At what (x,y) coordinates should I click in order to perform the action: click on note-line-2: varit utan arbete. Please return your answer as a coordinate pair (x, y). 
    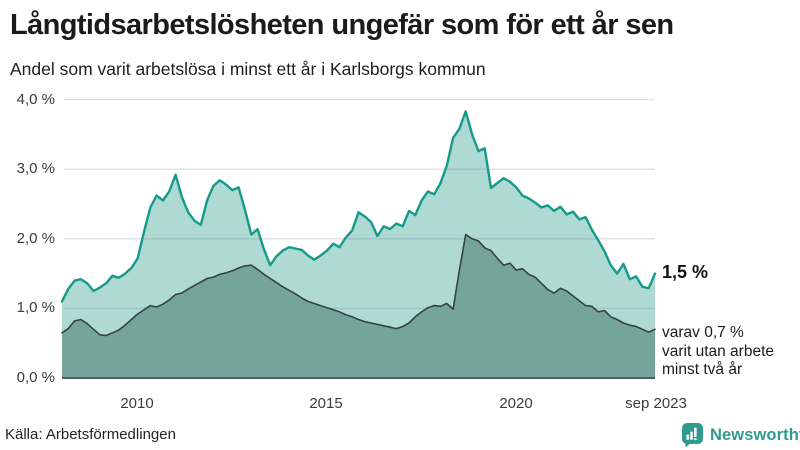
    Looking at the image, I should click on (718, 351).